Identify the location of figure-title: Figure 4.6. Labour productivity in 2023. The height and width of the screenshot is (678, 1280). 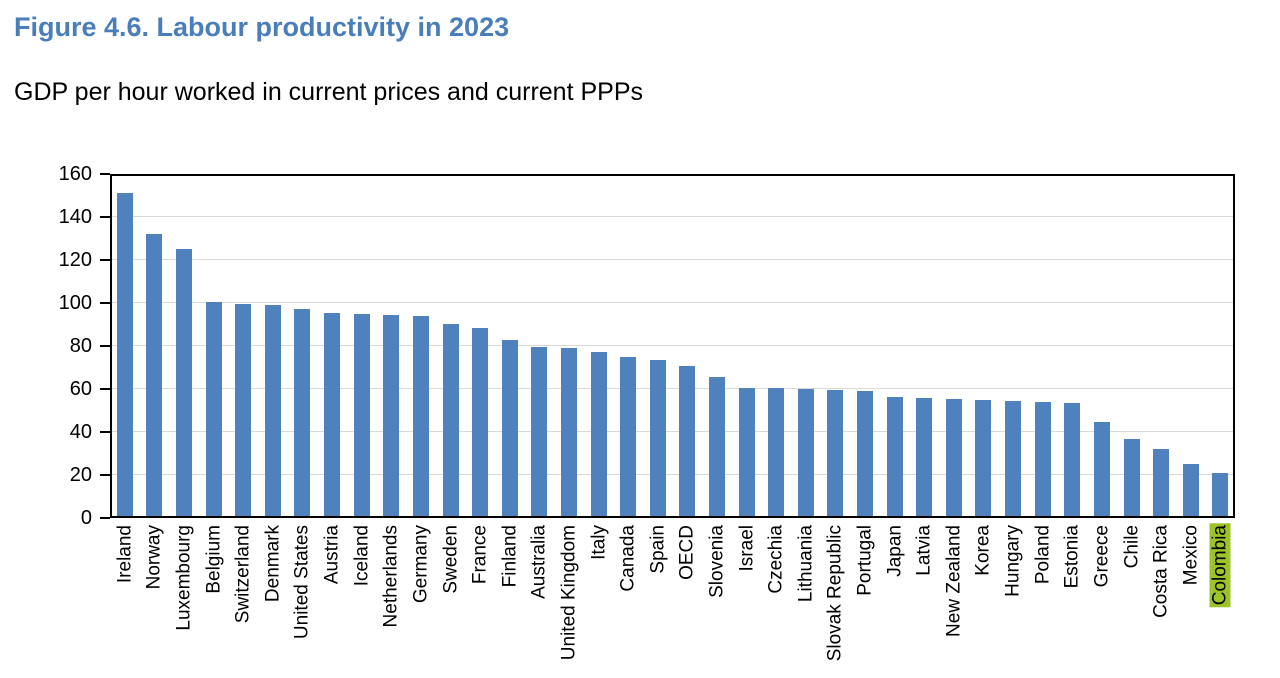
(262, 27).